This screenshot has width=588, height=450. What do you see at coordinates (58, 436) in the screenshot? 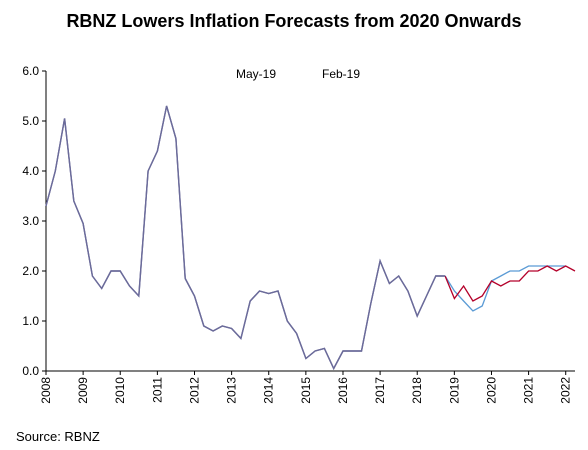
I see `source-note: Source: RBNZ` at bounding box center [58, 436].